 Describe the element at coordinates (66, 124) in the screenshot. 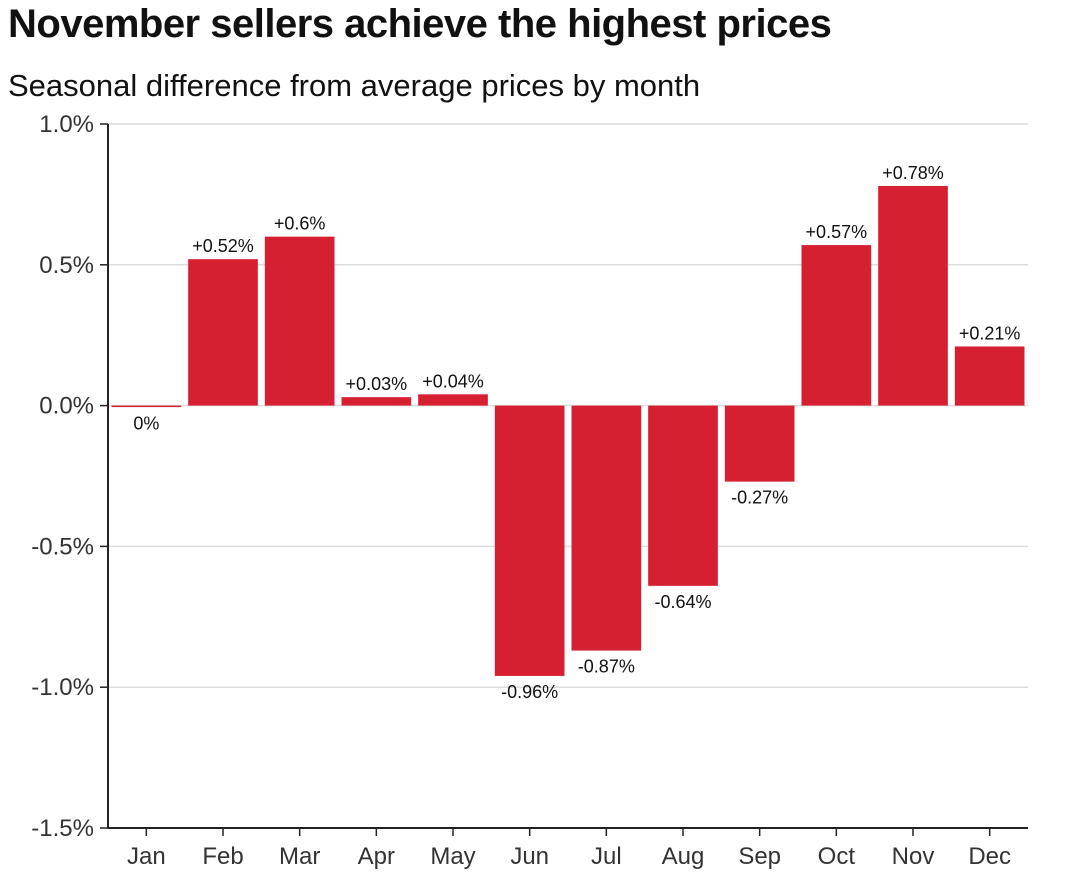

I see `y-tick-label: 1.0%` at that location.